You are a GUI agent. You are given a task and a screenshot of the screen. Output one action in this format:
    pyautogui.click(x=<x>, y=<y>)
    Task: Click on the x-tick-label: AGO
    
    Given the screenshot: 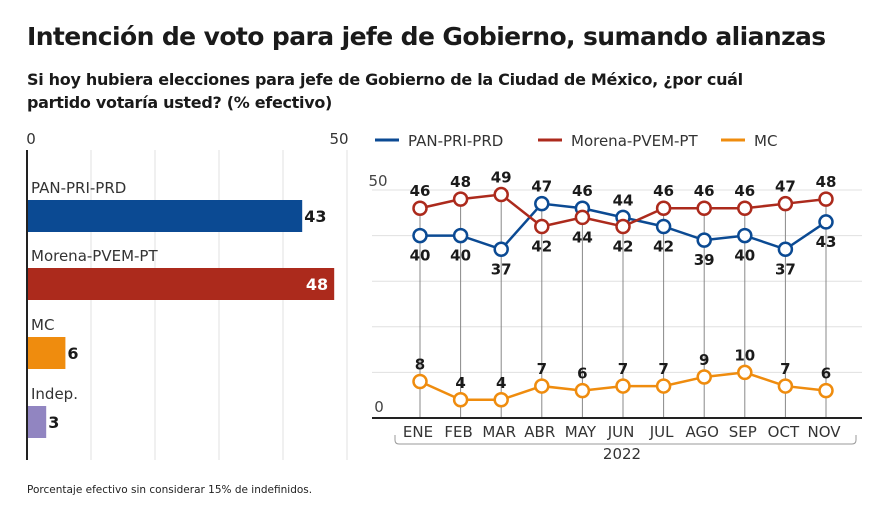 What is the action you would take?
    pyautogui.click(x=701, y=432)
    